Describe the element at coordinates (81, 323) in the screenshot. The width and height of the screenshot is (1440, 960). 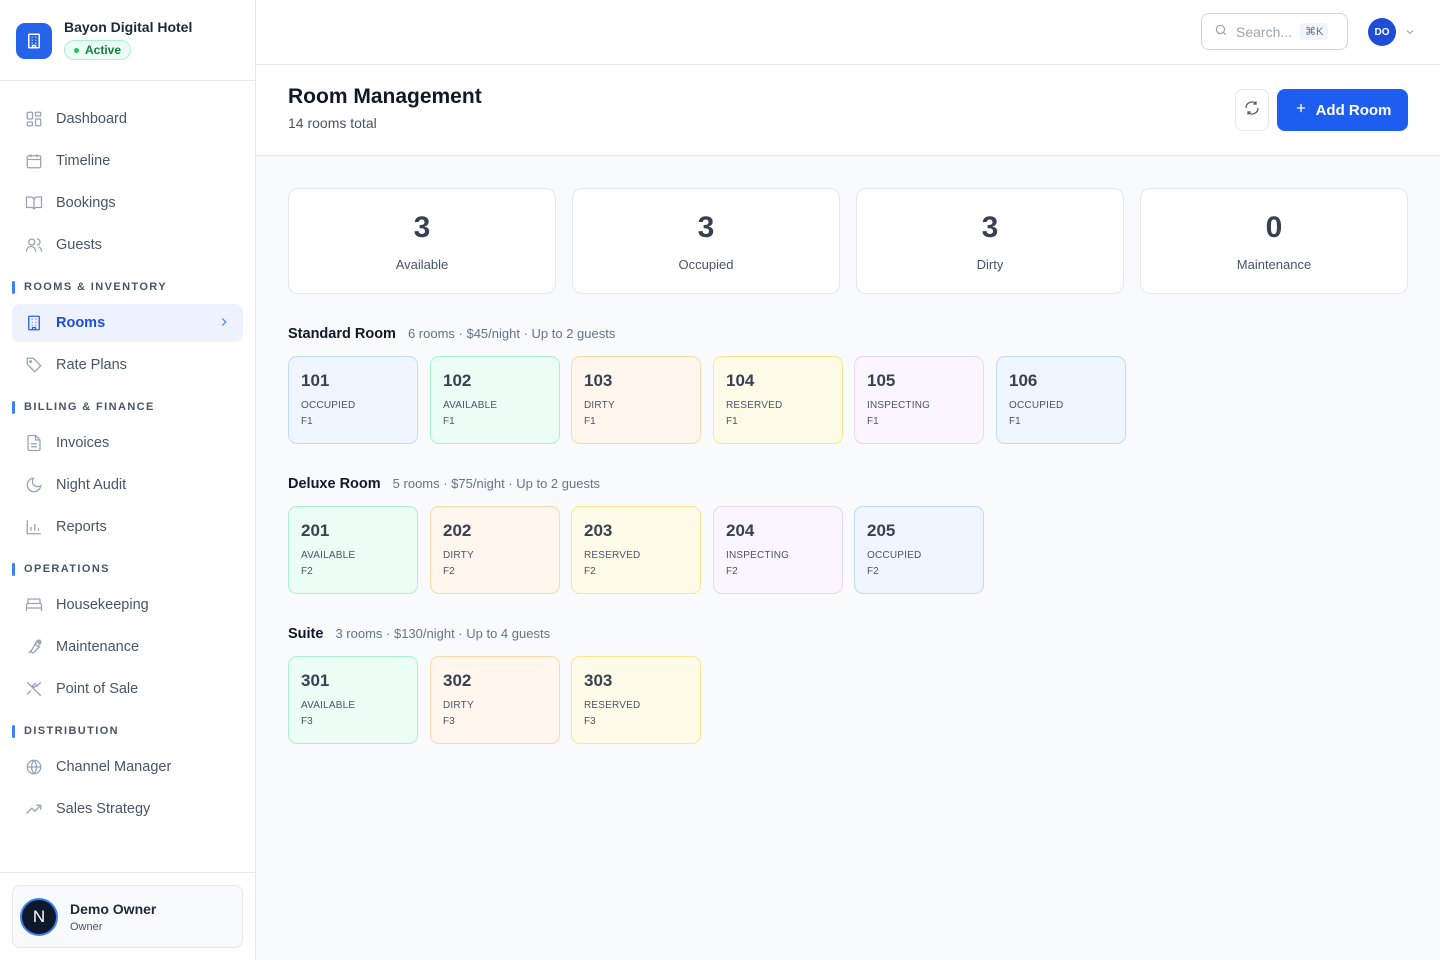
I see `sidebar-item-label: Rooms` at that location.